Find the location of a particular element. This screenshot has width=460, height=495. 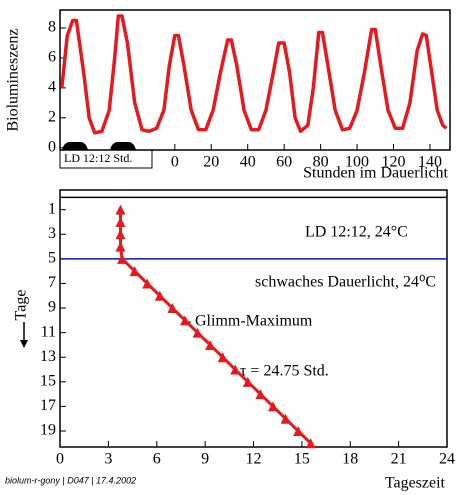

x-tick-label: 6 is located at coordinates (157, 459).